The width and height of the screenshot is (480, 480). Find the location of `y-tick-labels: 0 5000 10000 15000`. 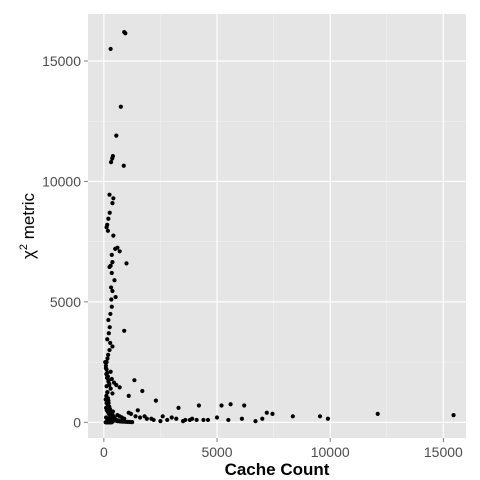

y-tick-labels: 0 5000 10000 15000 is located at coordinates (61, 241).